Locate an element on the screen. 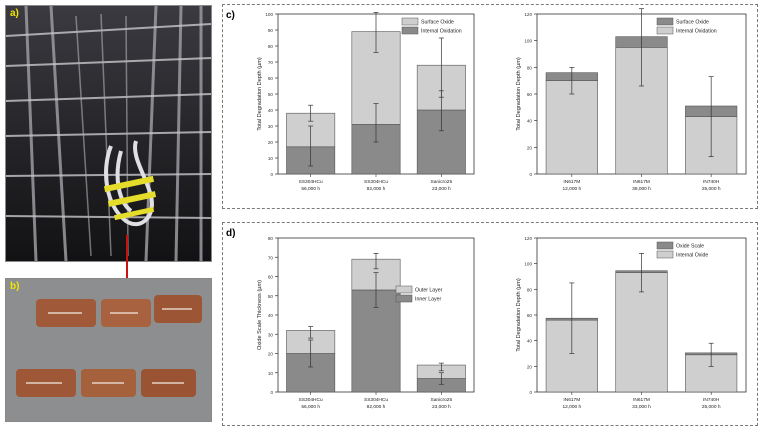  x-tick-label: 38,000 h is located at coordinates (641, 189).